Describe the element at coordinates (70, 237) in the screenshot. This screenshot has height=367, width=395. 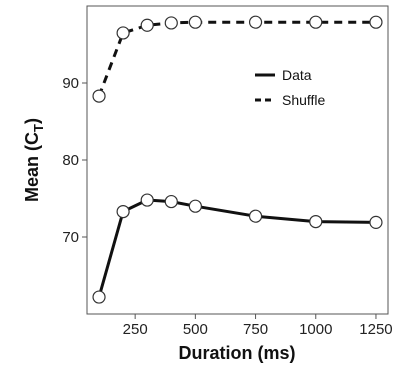
I see `y-tick-label: 70` at that location.